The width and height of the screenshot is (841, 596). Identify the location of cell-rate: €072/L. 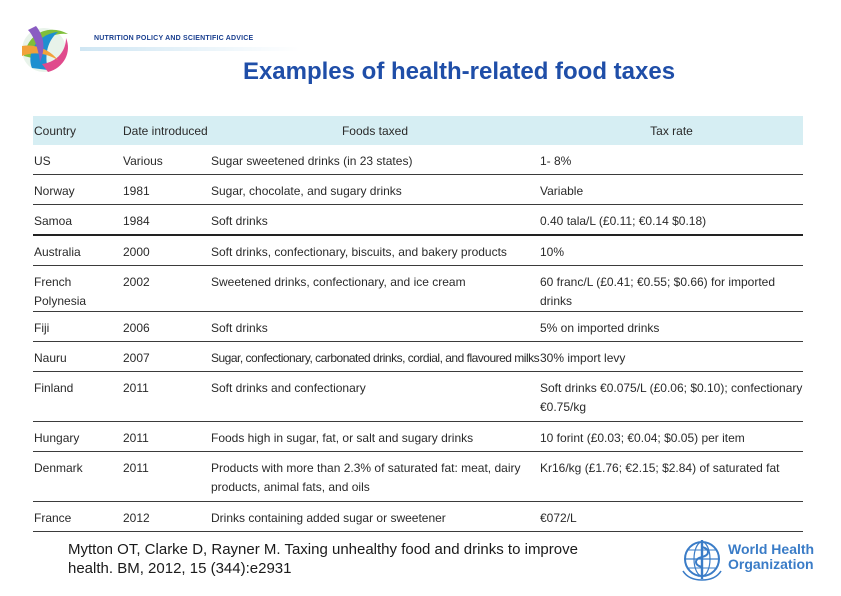
(671, 516).